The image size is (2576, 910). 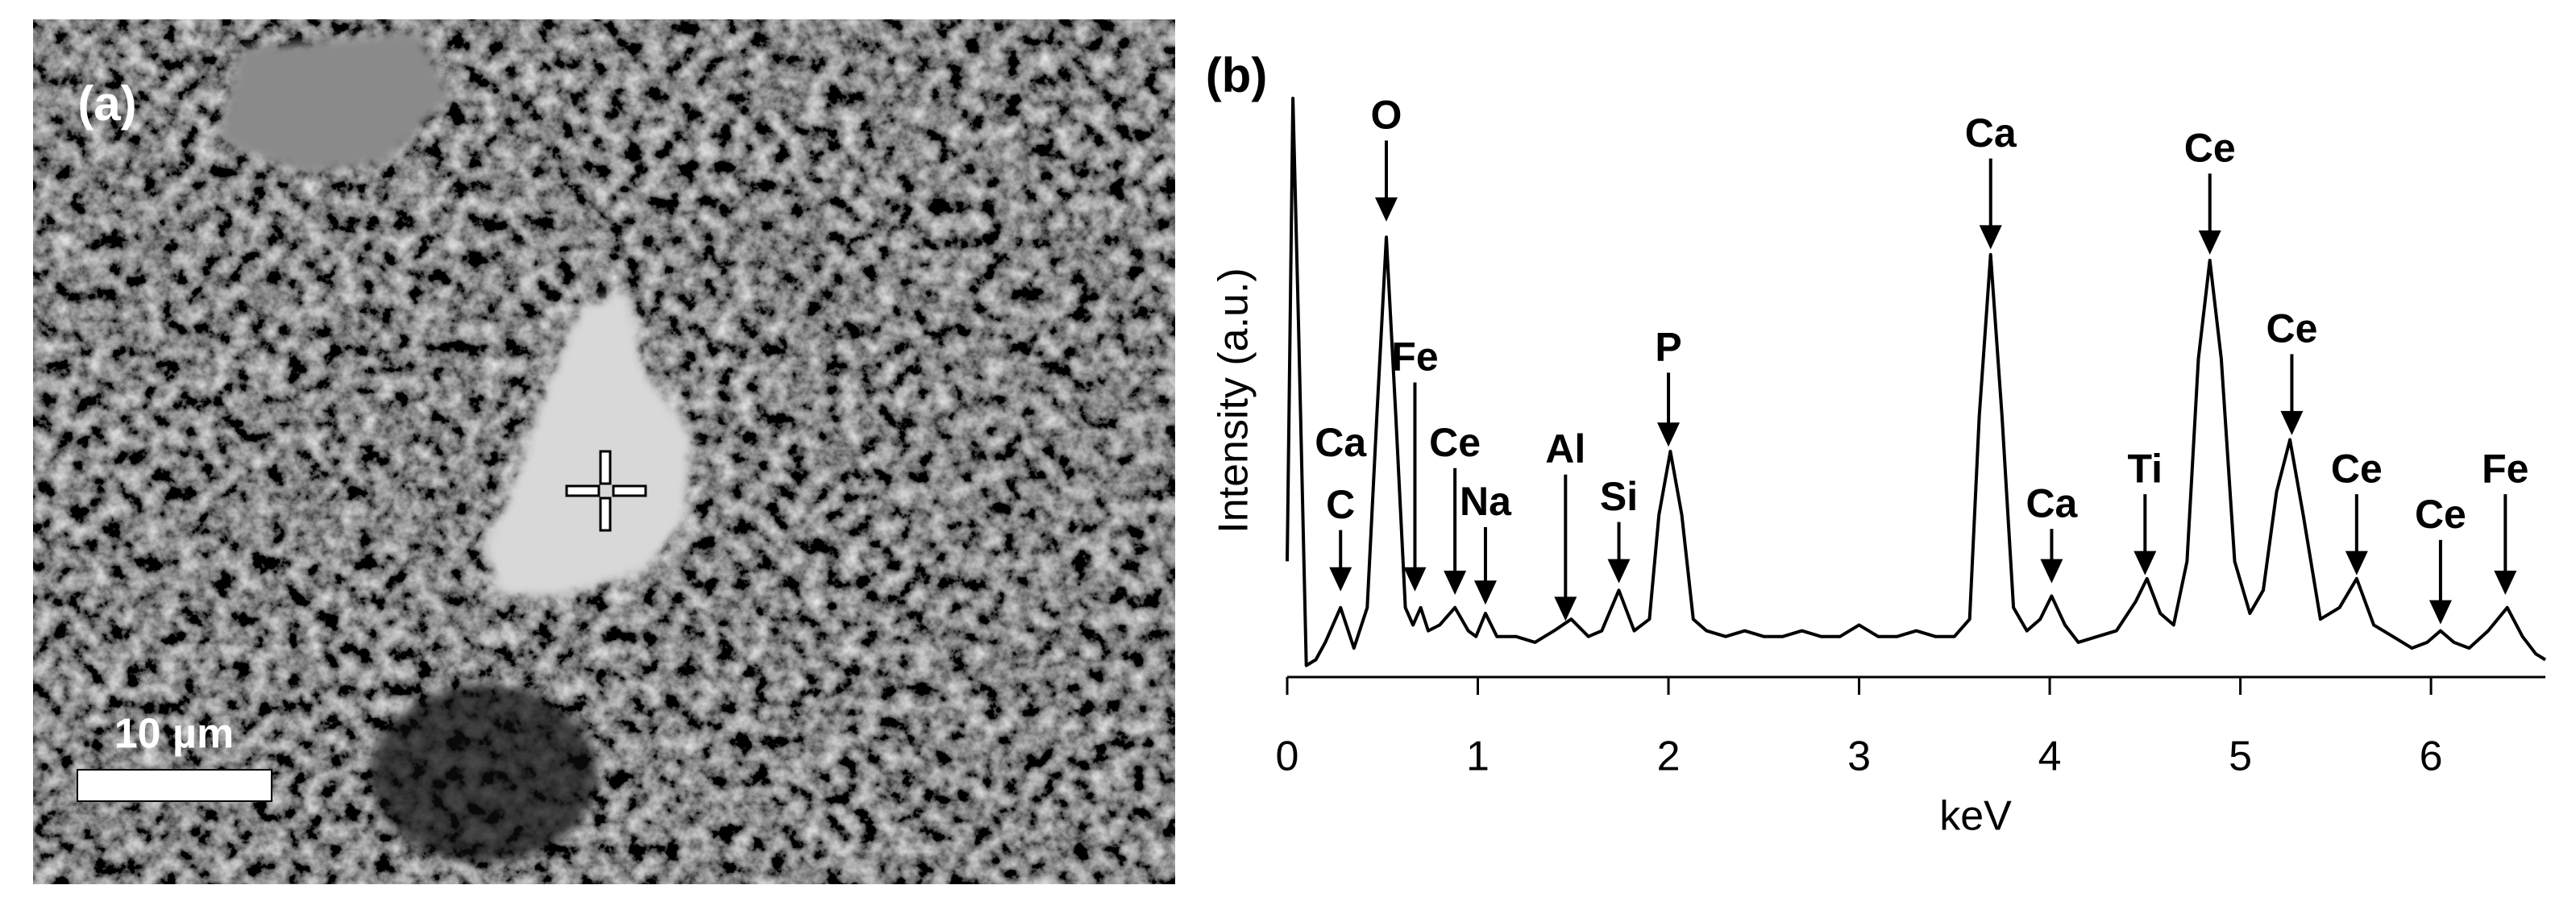 What do you see at coordinates (174, 735) in the screenshot?
I see `scale-bar-label: 10 µm` at bounding box center [174, 735].